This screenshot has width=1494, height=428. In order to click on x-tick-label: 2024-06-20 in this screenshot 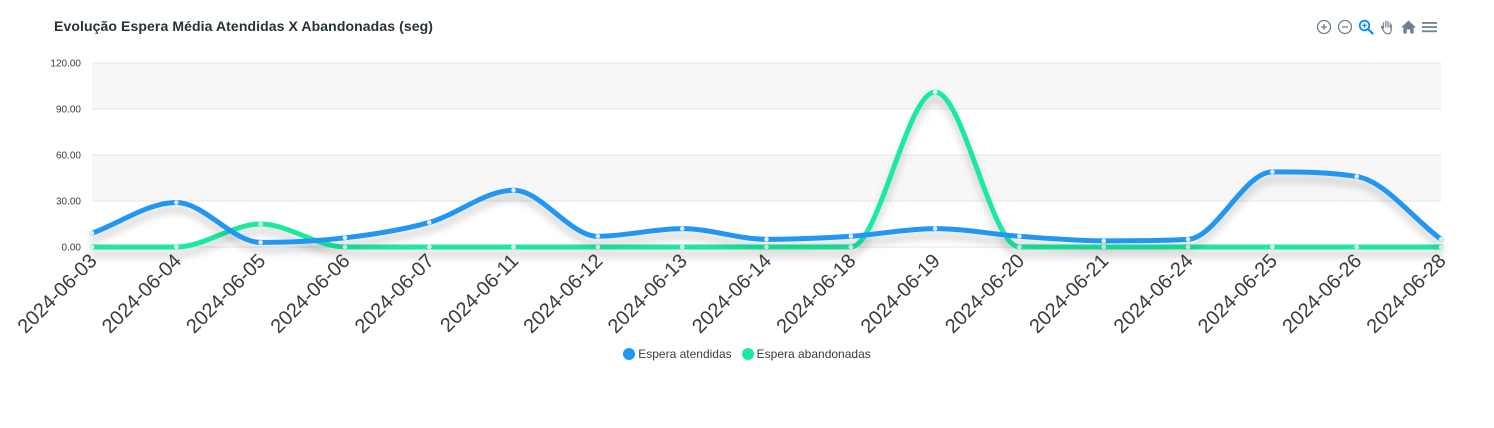, I will do `click(985, 294)`.